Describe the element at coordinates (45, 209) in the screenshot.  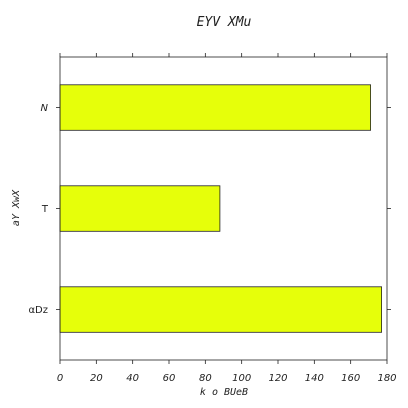
I see `category-label: T` at that location.